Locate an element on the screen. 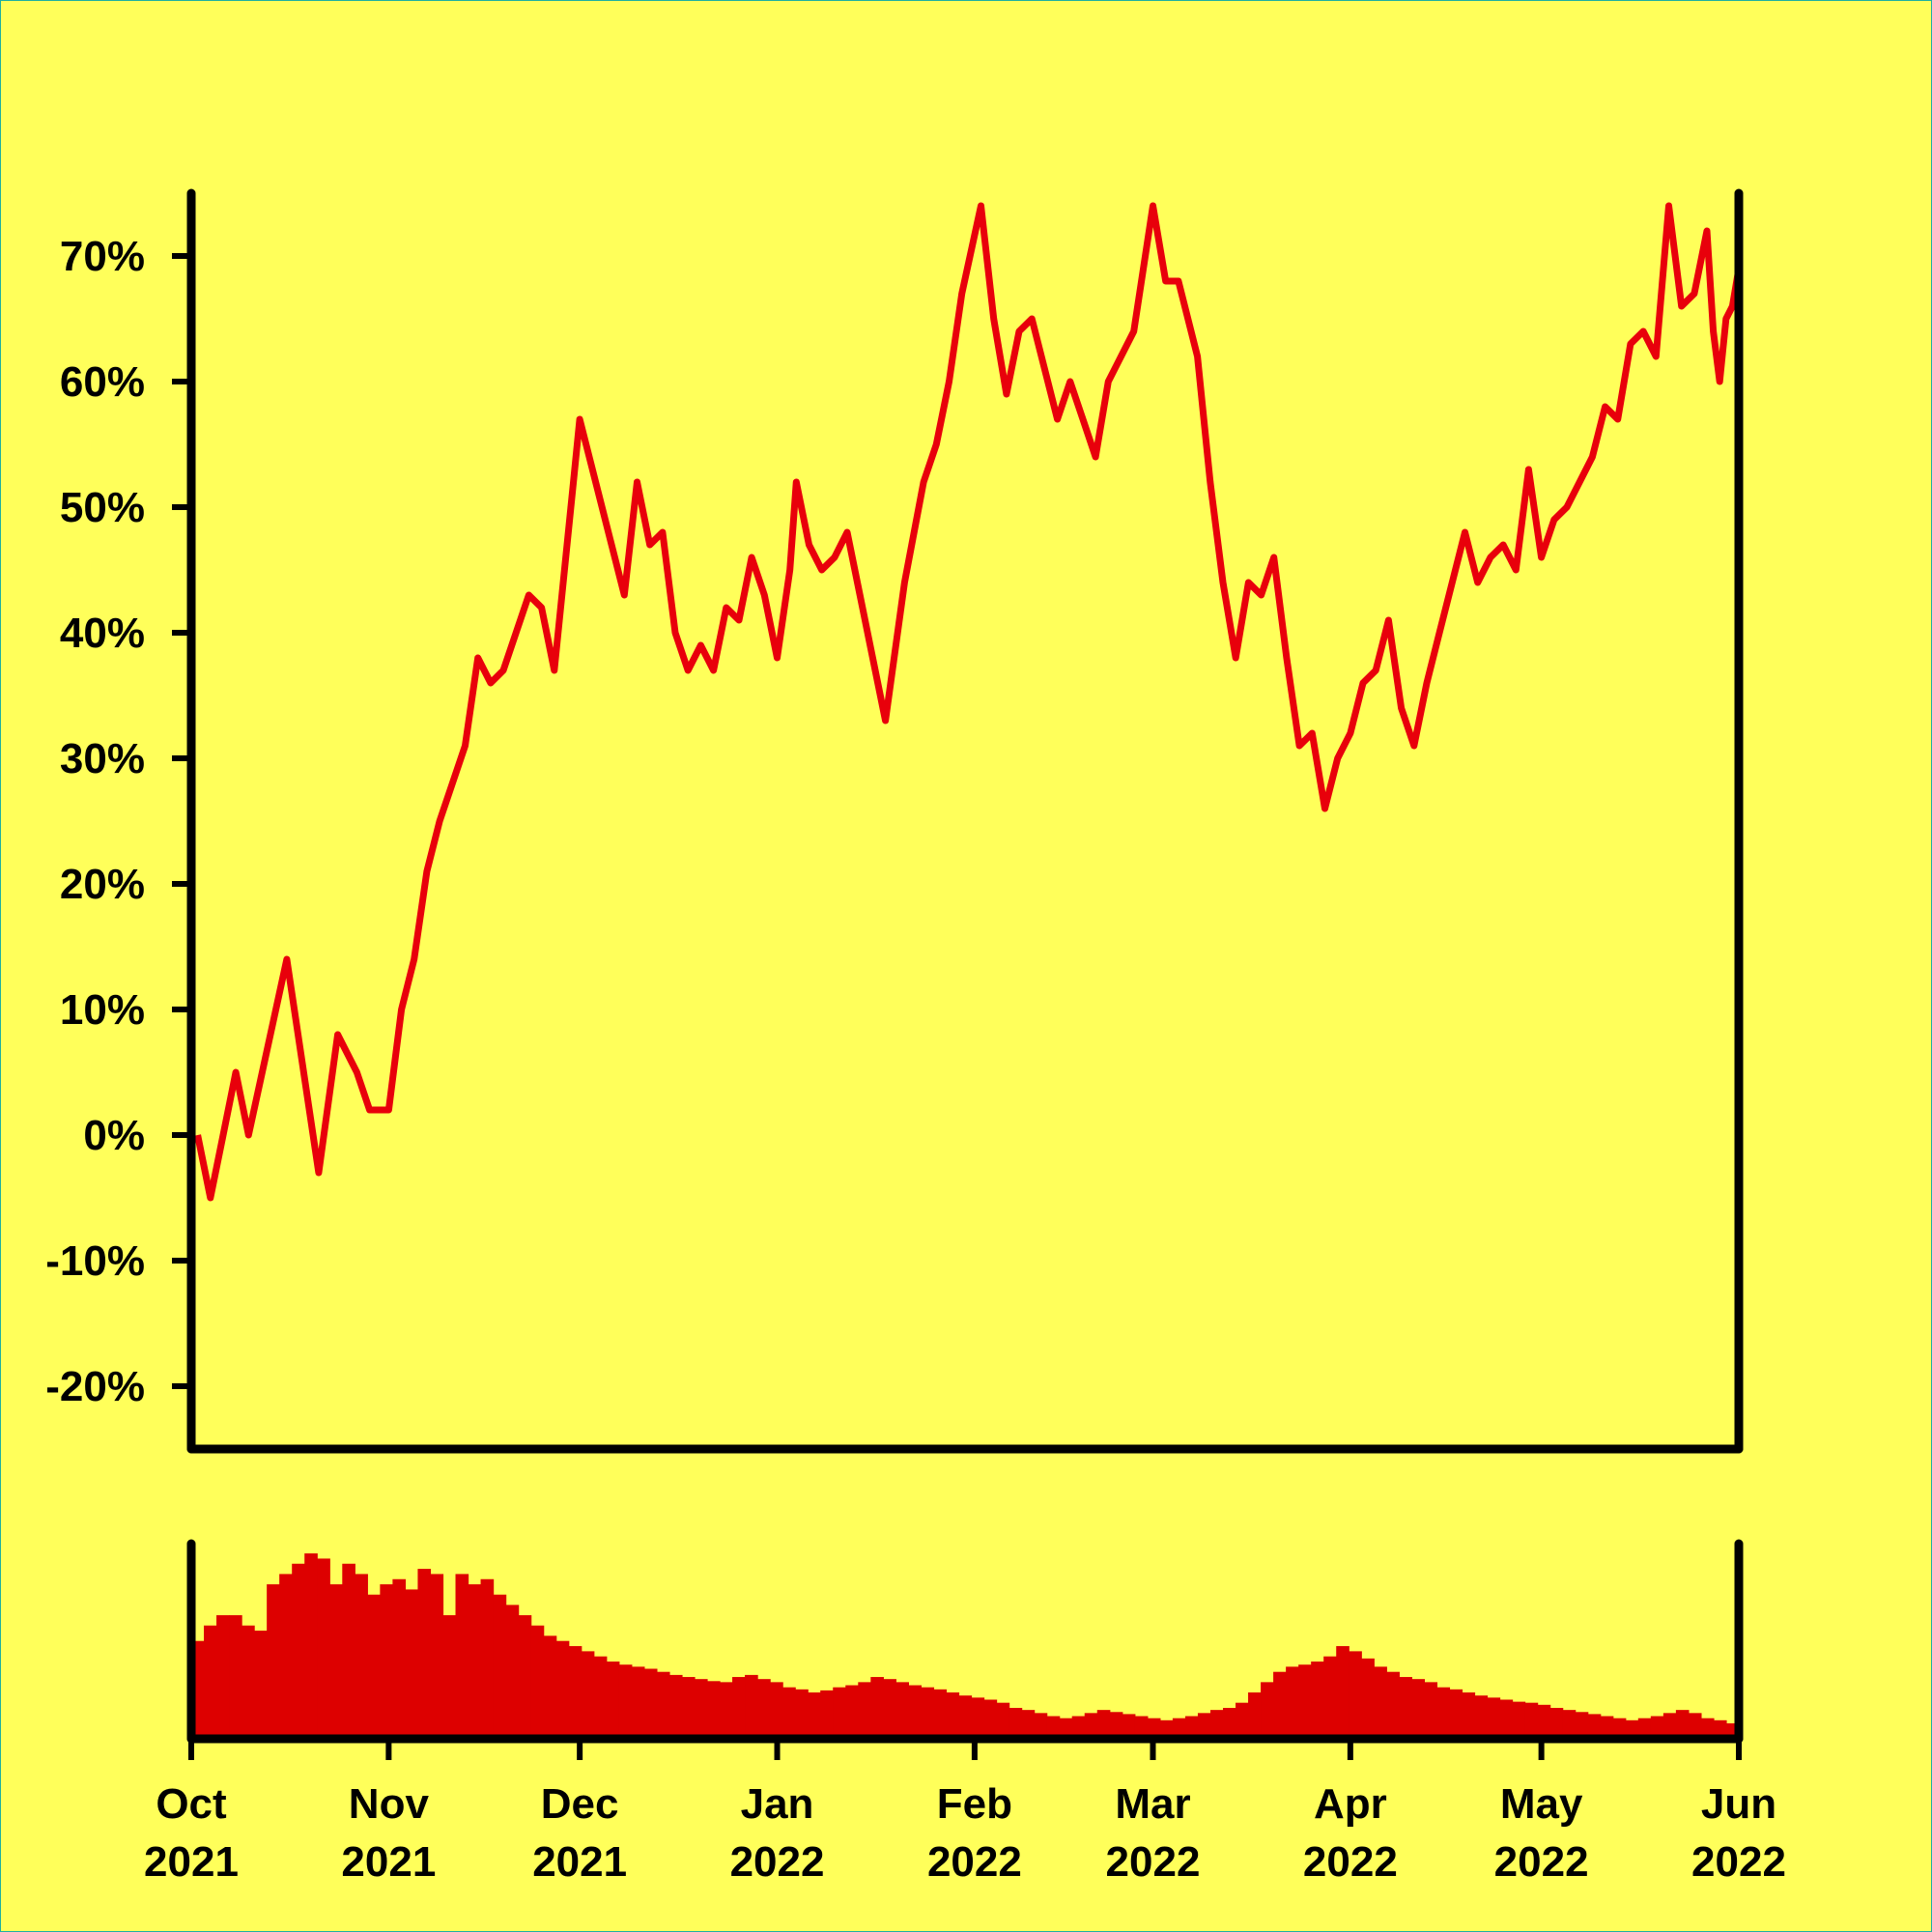  y-tick-label: 50% is located at coordinates (102, 507).